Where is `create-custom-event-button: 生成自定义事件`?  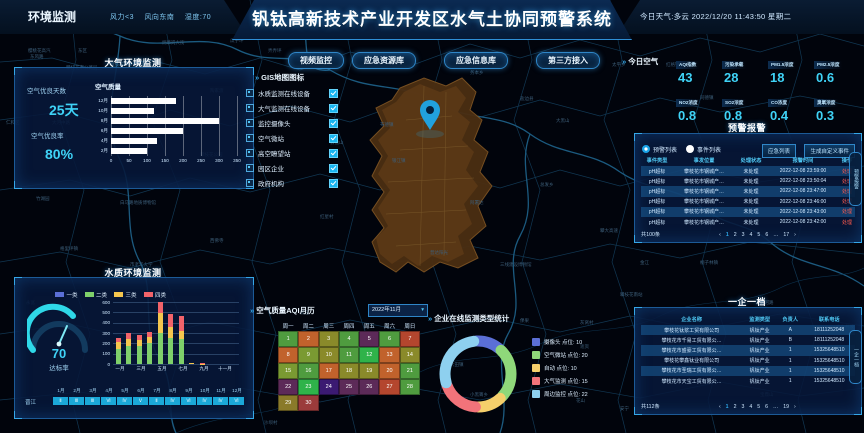
create-custom-event-button: 生成自定义事件 is located at coordinates (829, 151).